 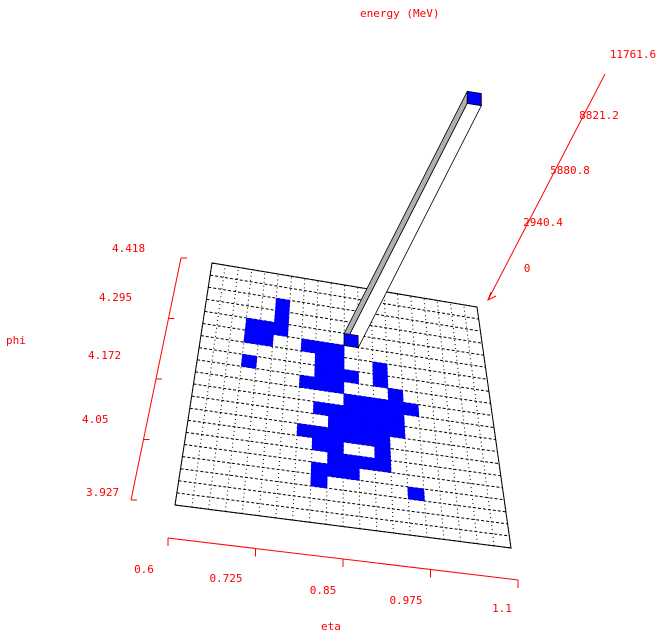 What do you see at coordinates (323, 590) in the screenshot?
I see `x-tick-label: 0.85` at bounding box center [323, 590].